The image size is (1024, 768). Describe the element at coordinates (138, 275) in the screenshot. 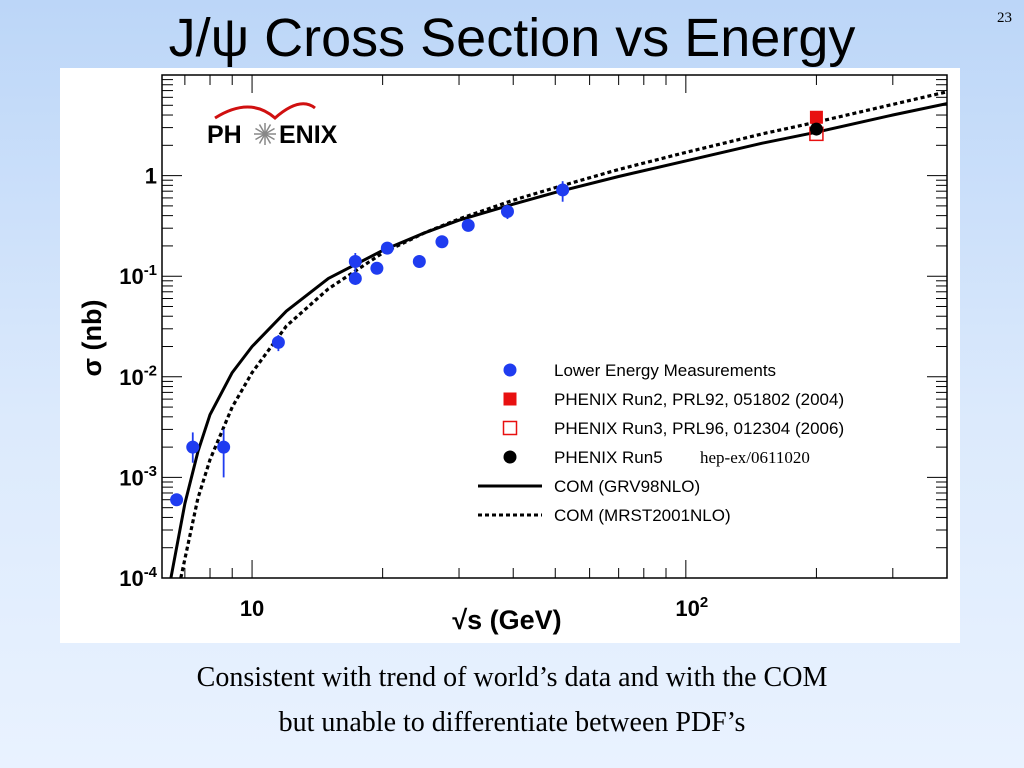

I see `y-tick-label: 10⁻¹` at that location.